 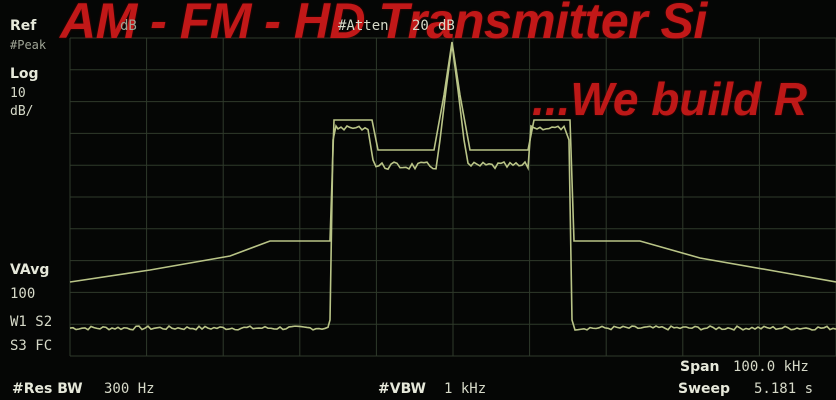 I want to click on span-value: 100.0 kHz, so click(x=771, y=367).